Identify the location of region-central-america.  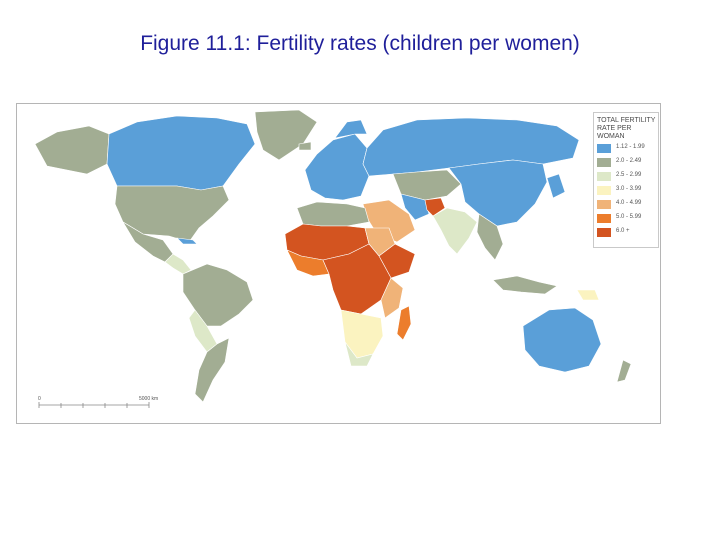
(178, 264).